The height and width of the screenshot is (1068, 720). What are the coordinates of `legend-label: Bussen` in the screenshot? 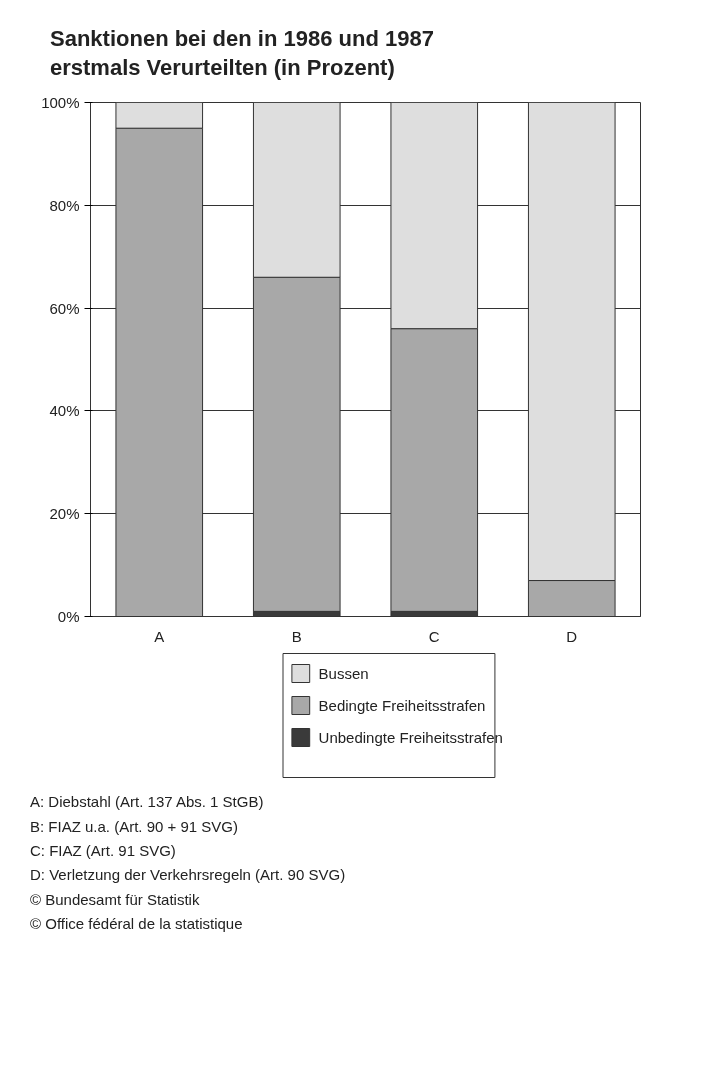 It's located at (343, 674).